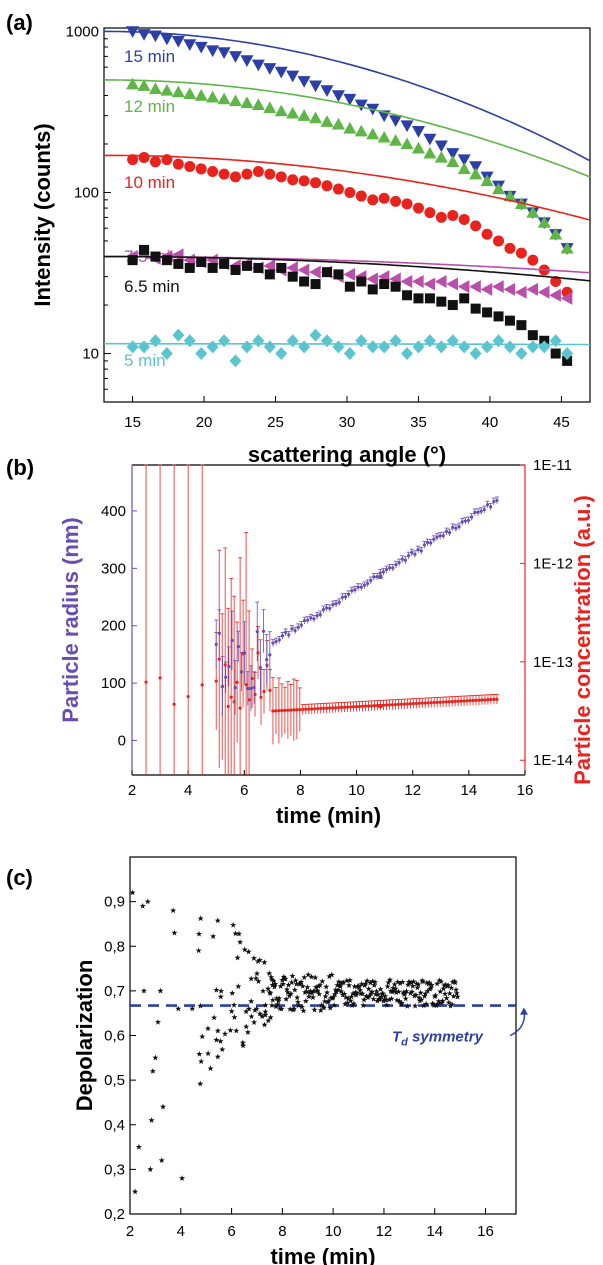 The height and width of the screenshot is (1265, 603). Describe the element at coordinates (384, 1231) in the screenshot. I see `x-tick-label-c: 12` at that location.